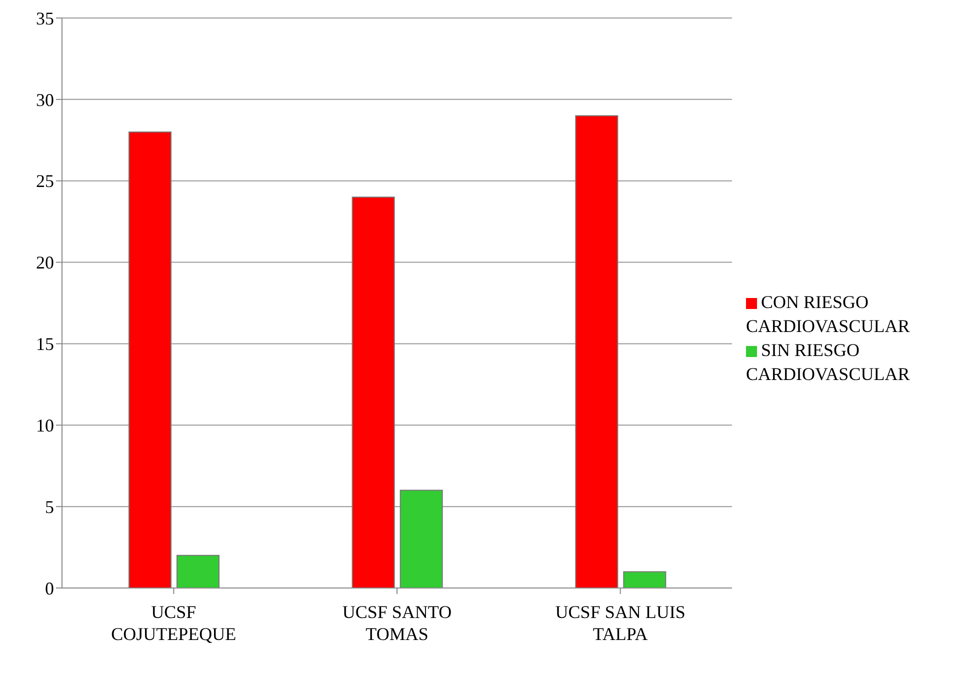 Image resolution: width=974 pixels, height=675 pixels. I want to click on y-tick-label: 10, so click(45, 426).